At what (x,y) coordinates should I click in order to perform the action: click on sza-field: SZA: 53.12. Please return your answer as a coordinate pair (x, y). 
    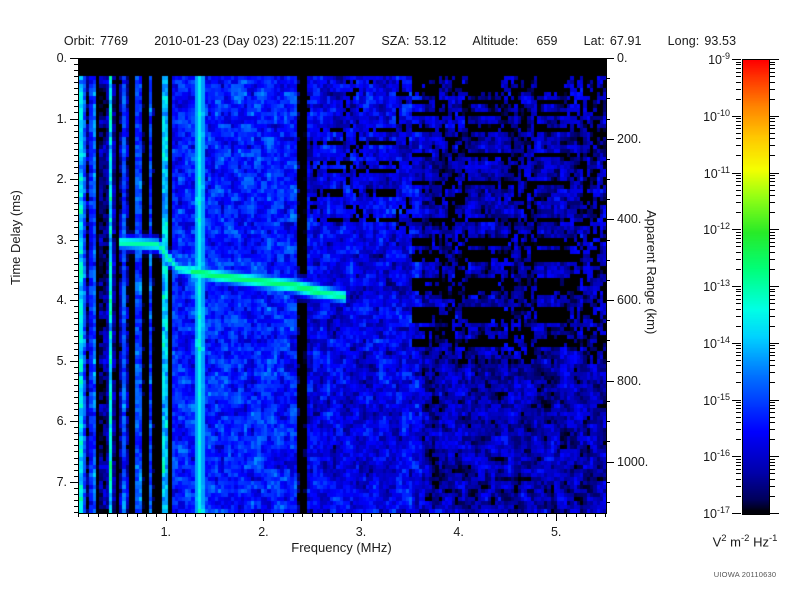
    Looking at the image, I should click on (413, 41).